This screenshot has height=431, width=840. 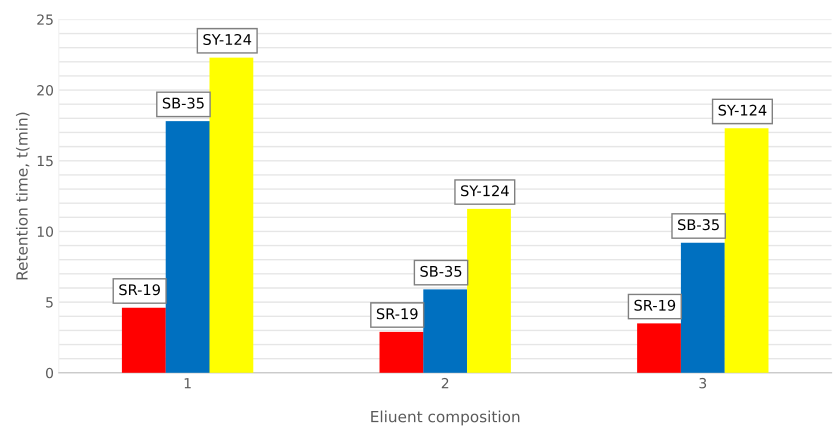 I want to click on y-tick-label: 15, so click(x=45, y=161).